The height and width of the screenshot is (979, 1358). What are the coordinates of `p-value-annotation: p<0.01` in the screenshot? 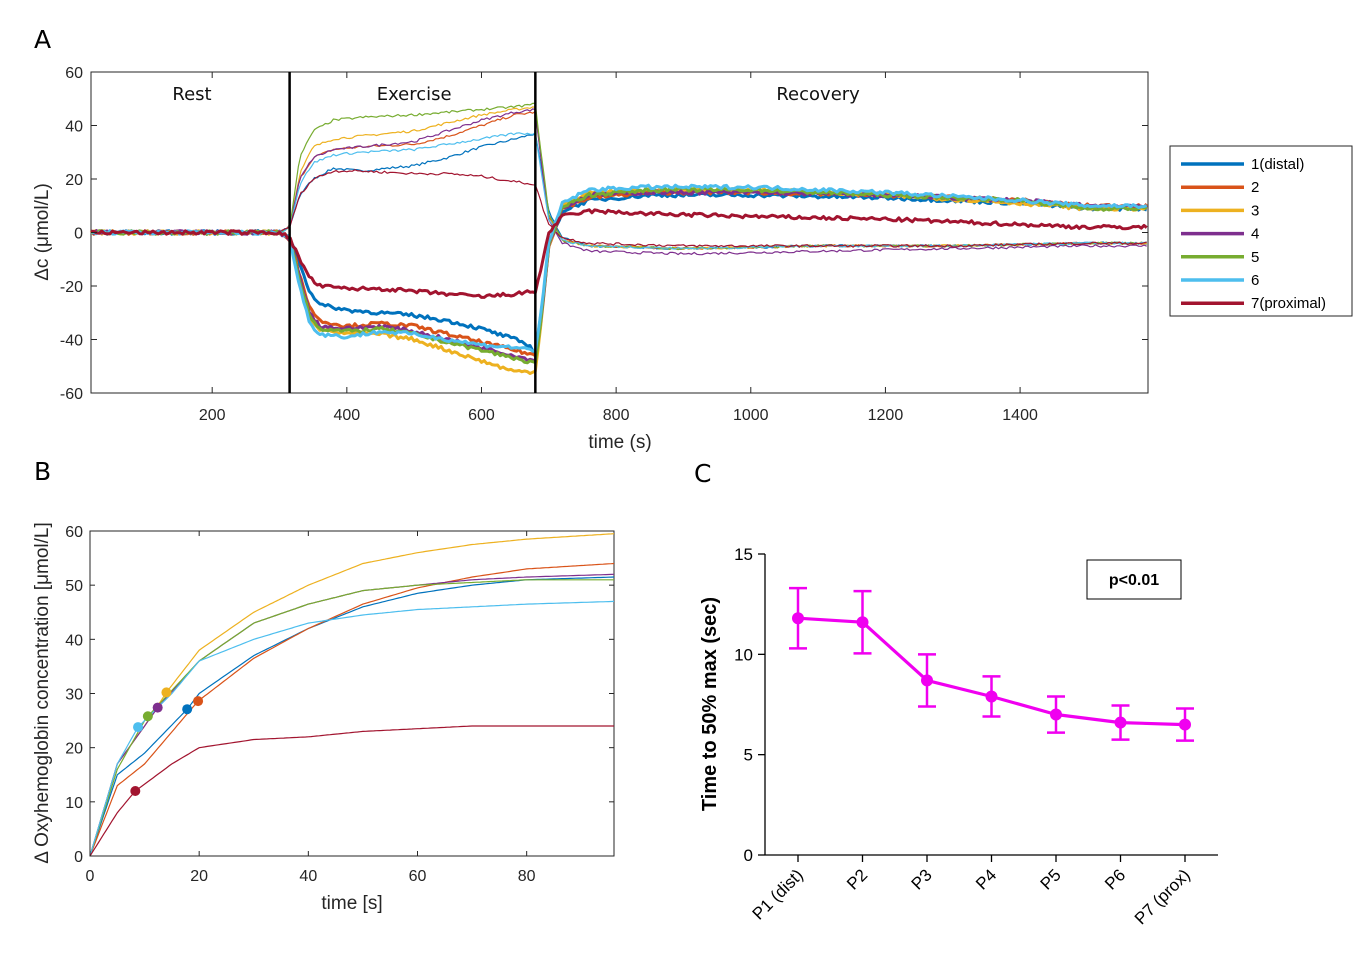 It's located at (1134, 580).